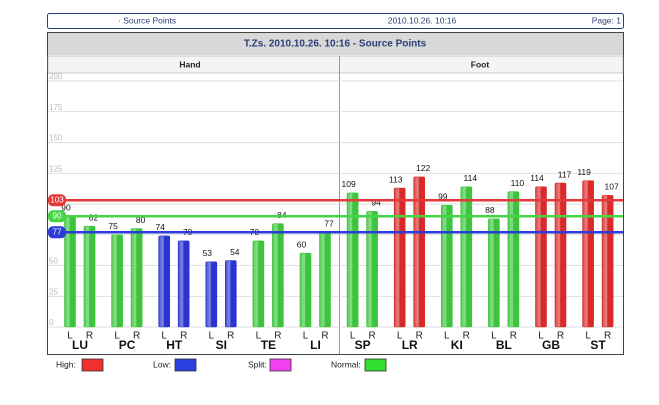 This screenshot has height=405, width=659. What do you see at coordinates (335, 21) in the screenshot?
I see `header-box` at bounding box center [335, 21].